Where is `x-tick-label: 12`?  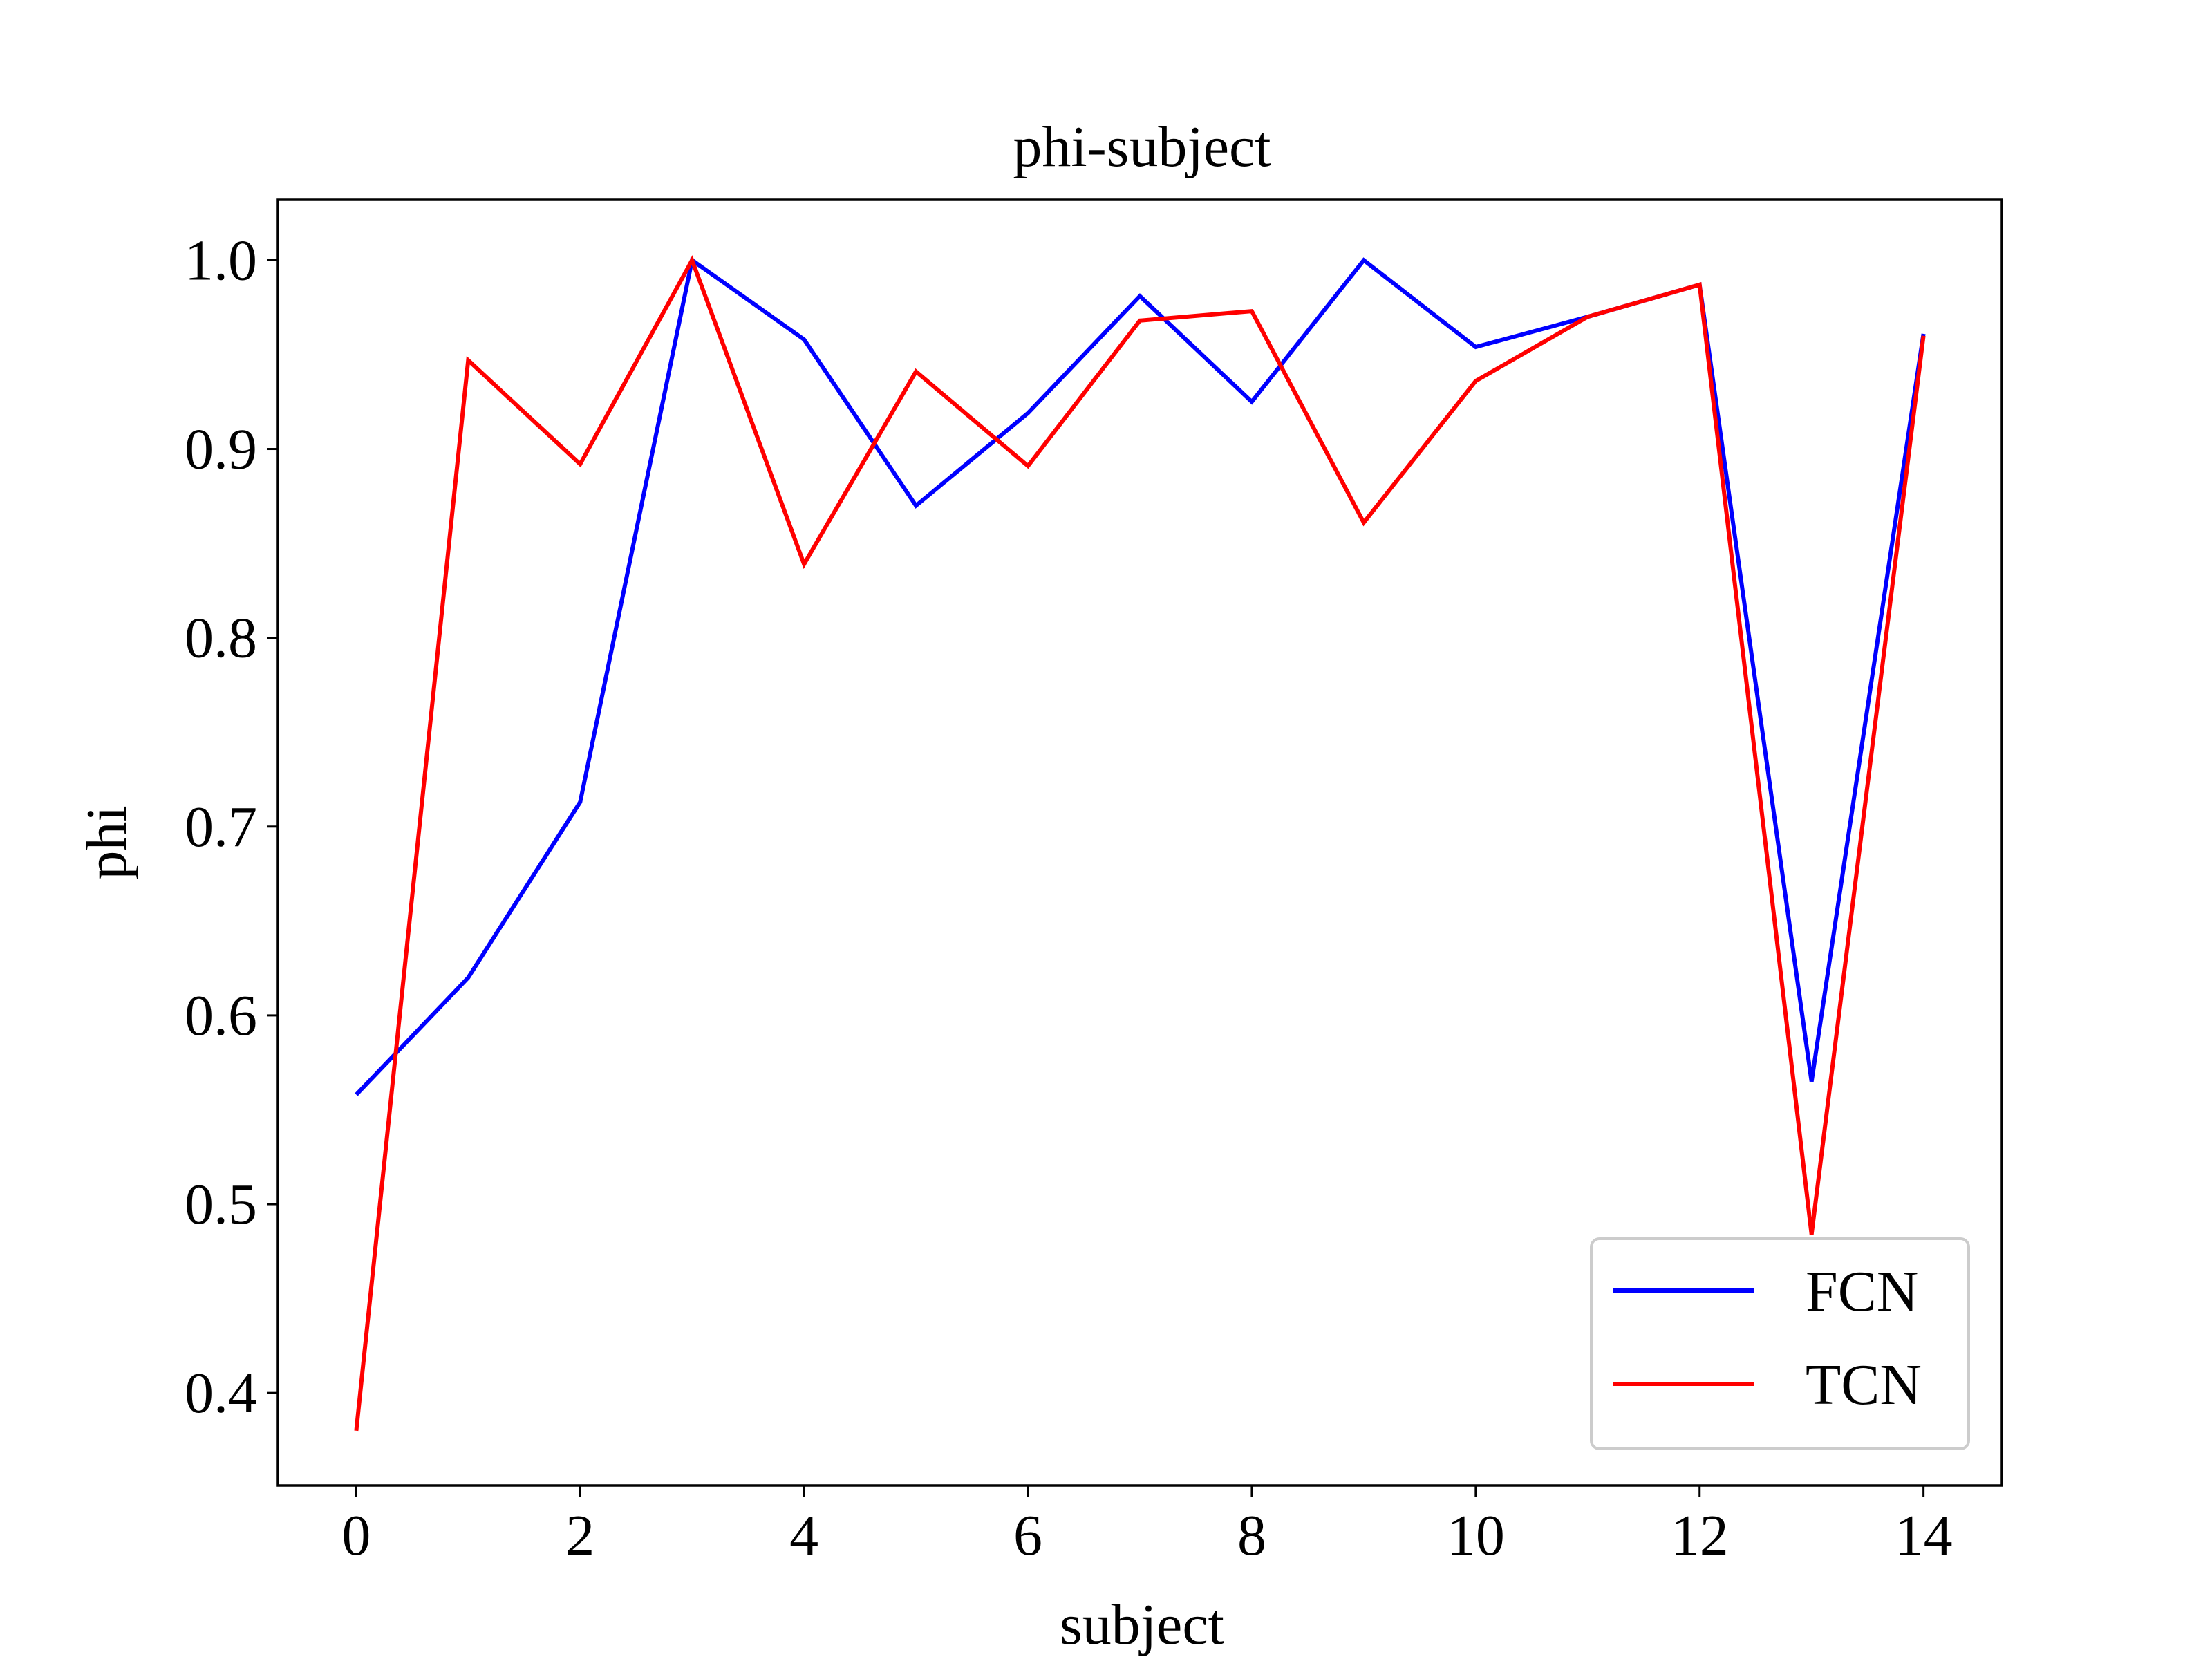 x-tick-label: 12 is located at coordinates (1700, 1535).